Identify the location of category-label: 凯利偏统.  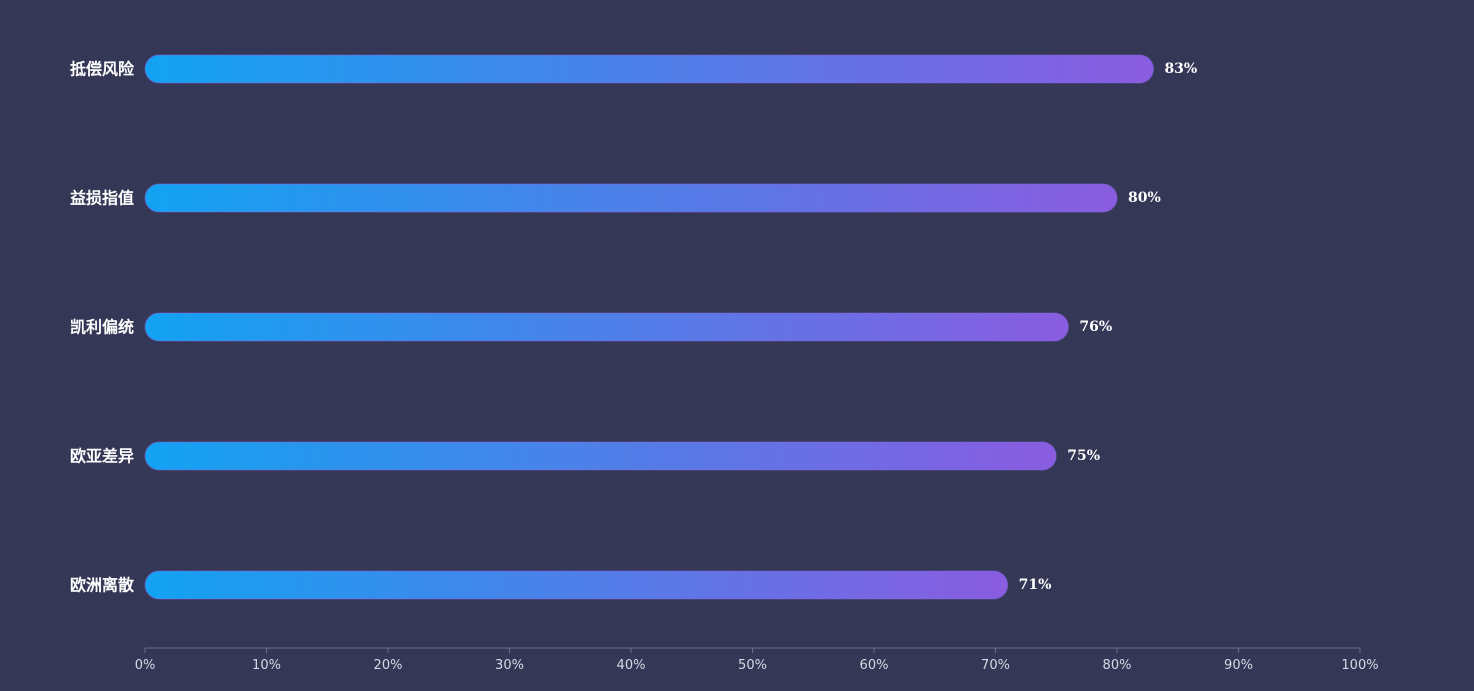
(102, 327).